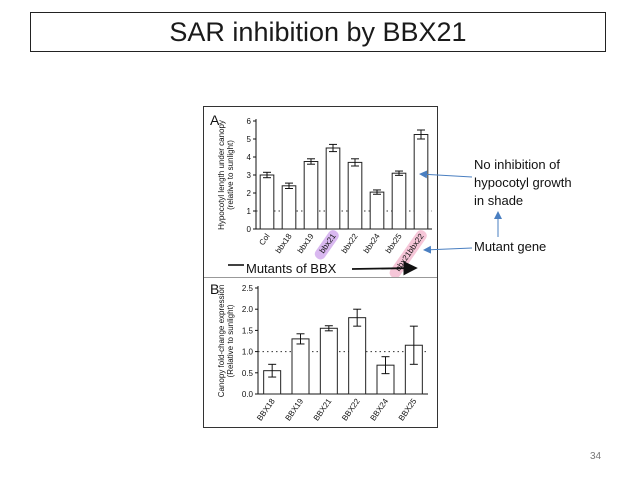 The height and width of the screenshot is (478, 638). What do you see at coordinates (249, 157) in the screenshot?
I see `y-tick-label: 4` at bounding box center [249, 157].